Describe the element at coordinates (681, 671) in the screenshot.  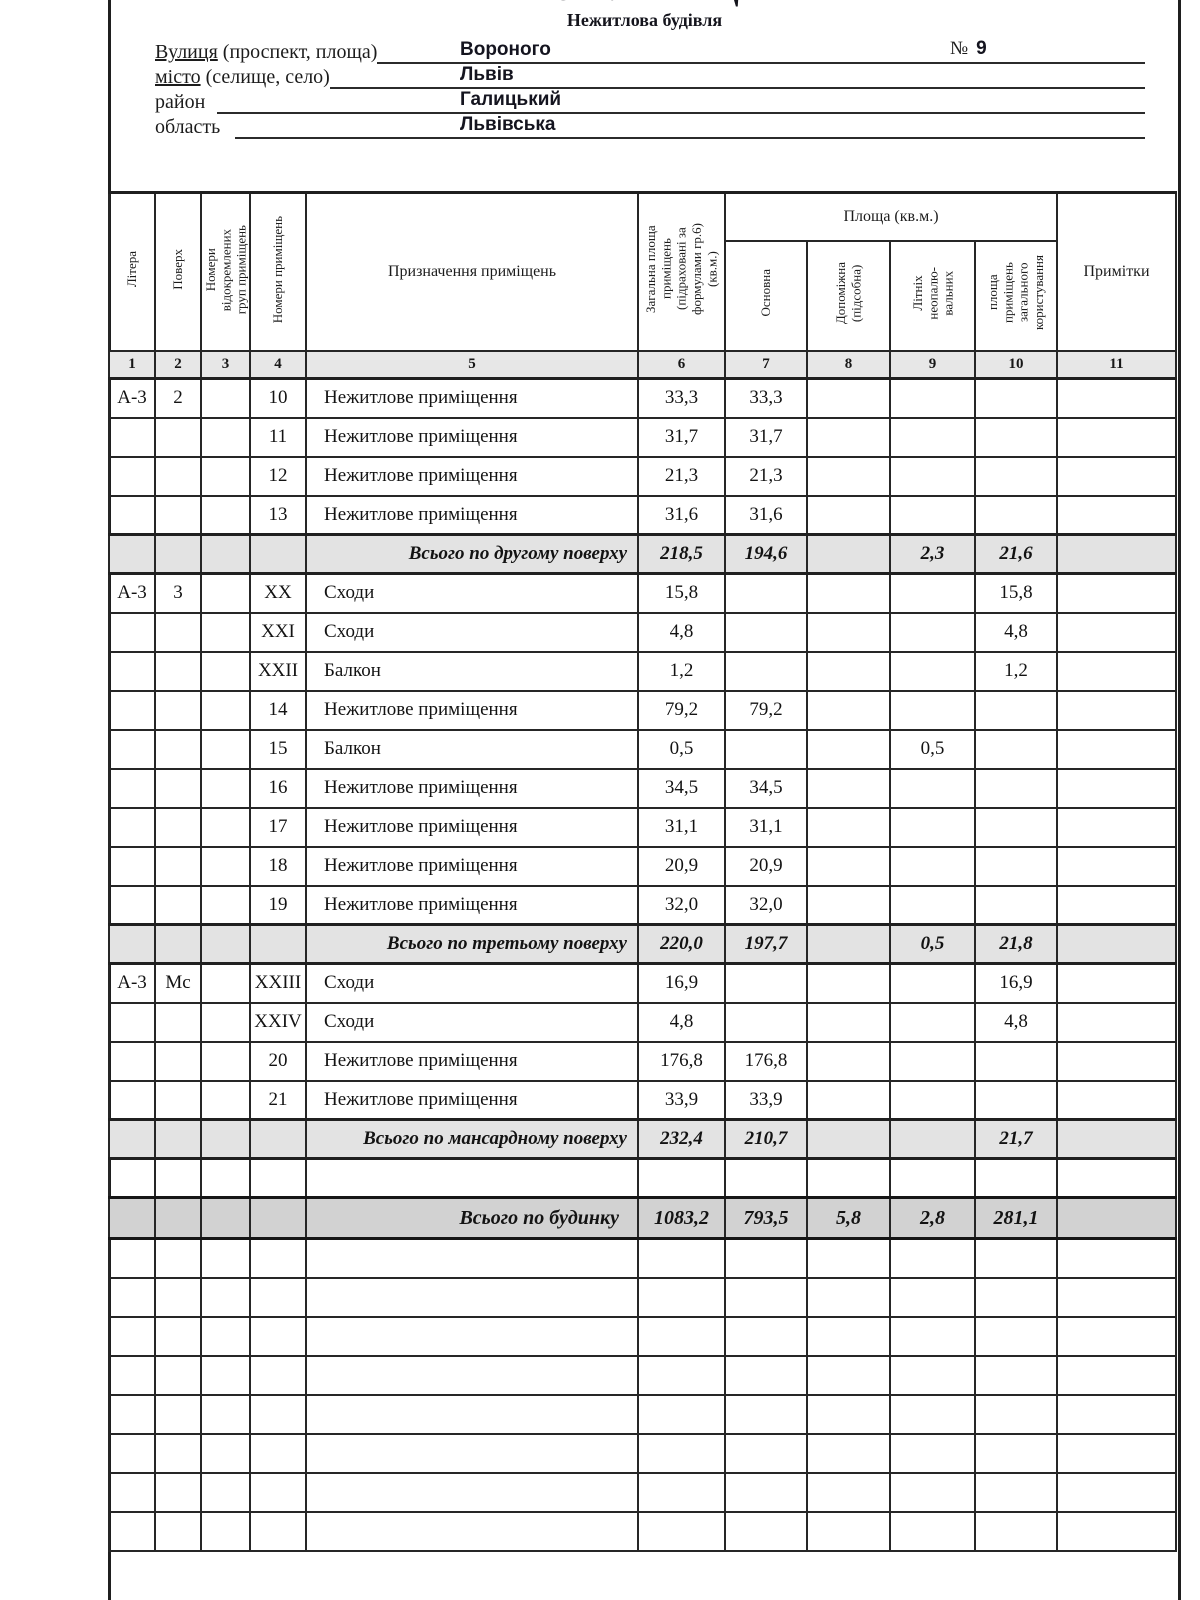
I see `cell-r8-c6: 1,2` at that location.